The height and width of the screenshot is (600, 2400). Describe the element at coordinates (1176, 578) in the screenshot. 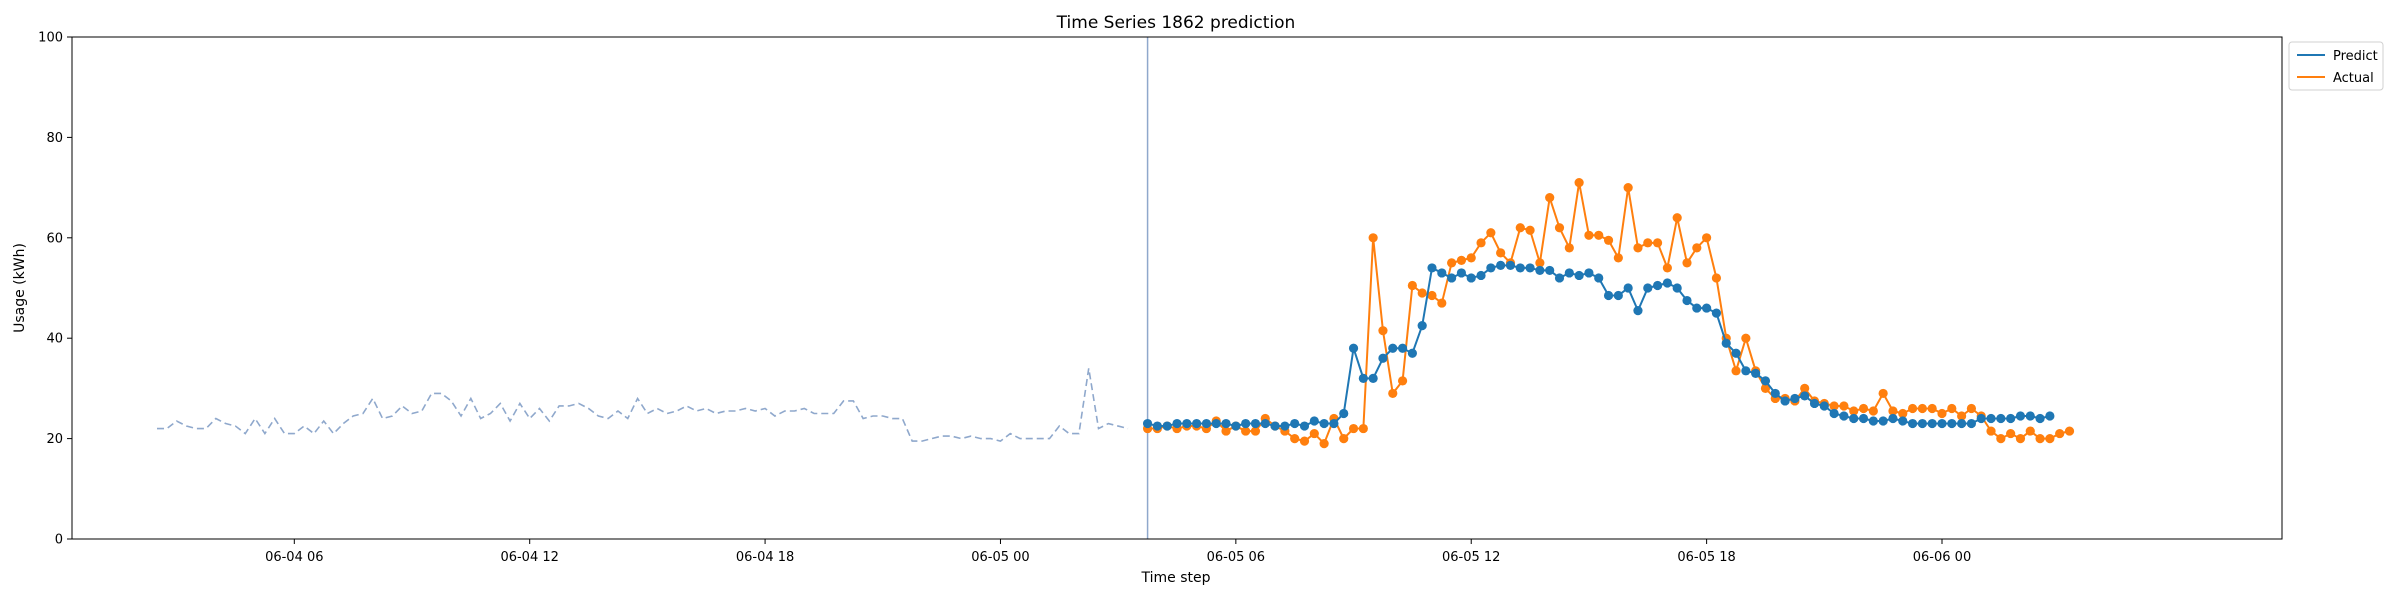

I see `x-axis-label: Time step` at that location.